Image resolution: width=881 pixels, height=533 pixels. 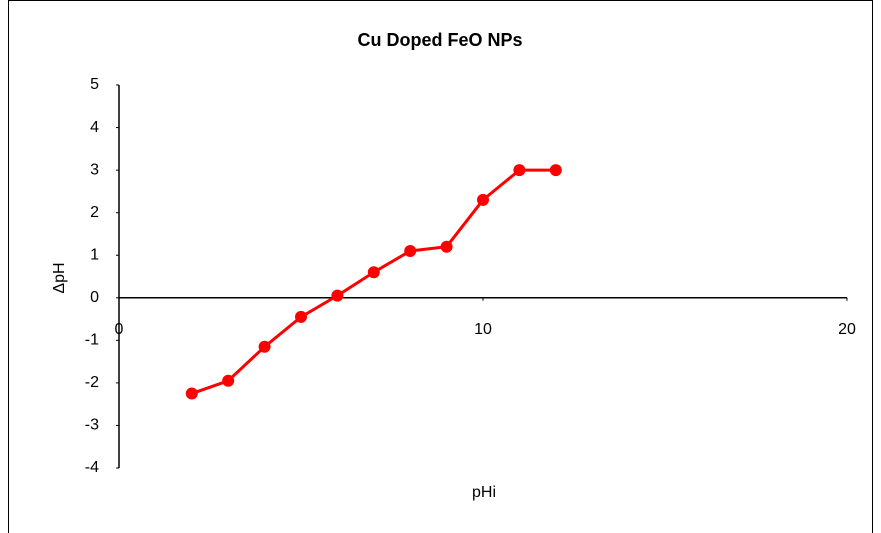 What do you see at coordinates (94, 84) in the screenshot?
I see `y-tick-label: 5` at bounding box center [94, 84].